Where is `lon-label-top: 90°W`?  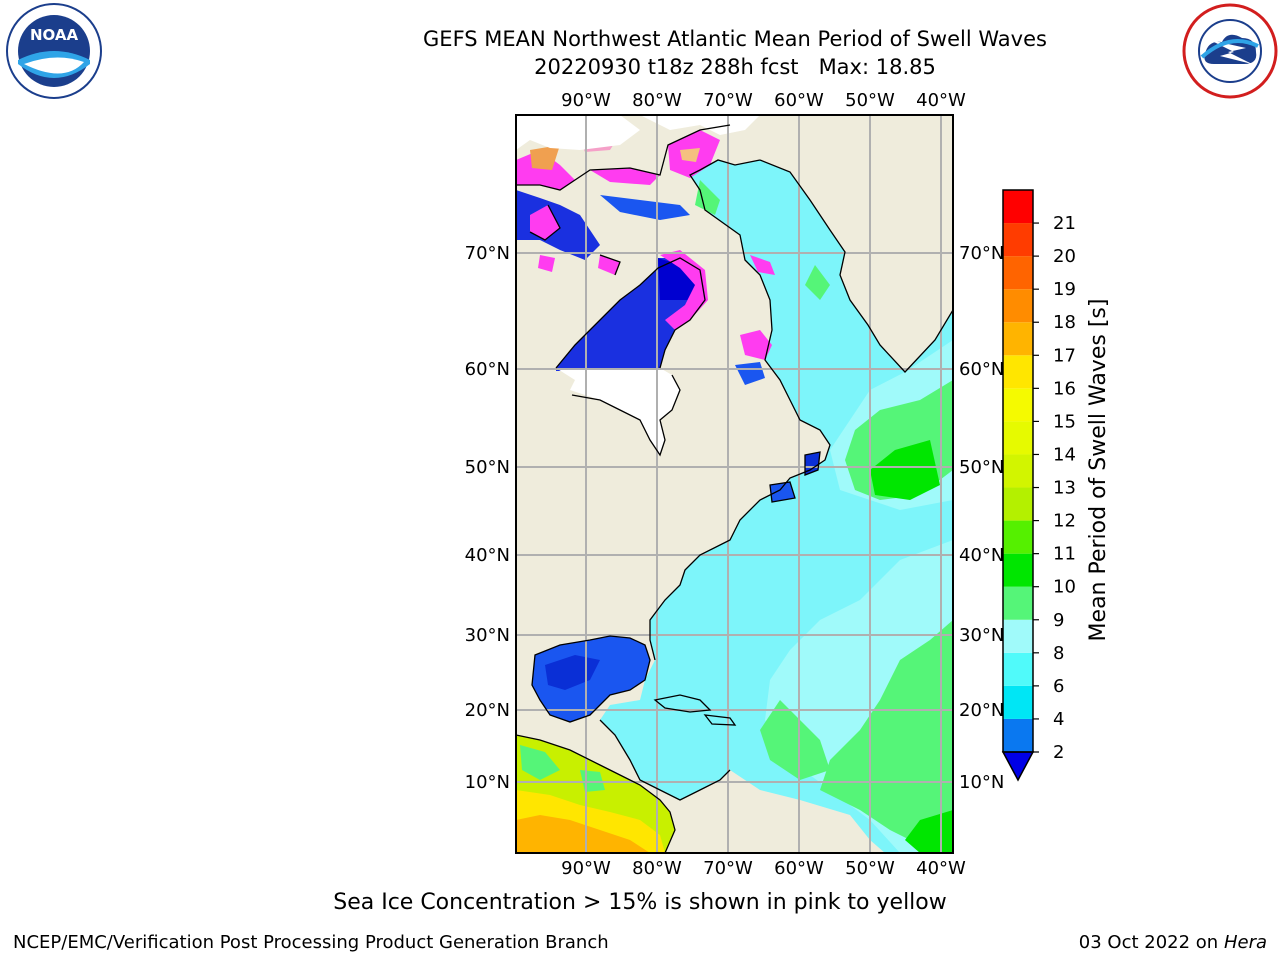
lon-label-top: 90°W is located at coordinates (586, 100).